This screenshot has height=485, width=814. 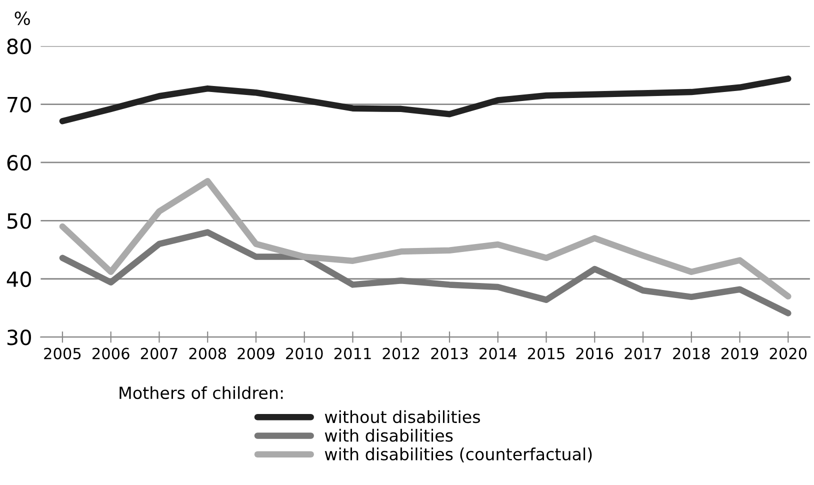 What do you see at coordinates (458, 455) in the screenshot?
I see `legend-label: with disabilities (counterfactual)` at bounding box center [458, 455].